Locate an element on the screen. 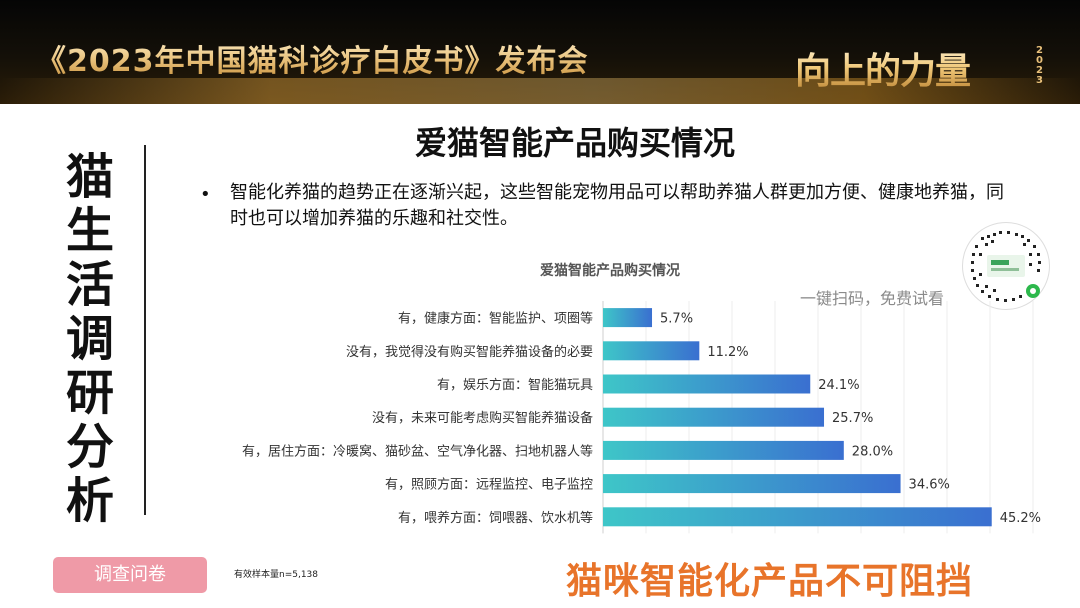 Image resolution: width=1080 pixels, height=608 pixels. value-label: 5.7% is located at coordinates (676, 319).